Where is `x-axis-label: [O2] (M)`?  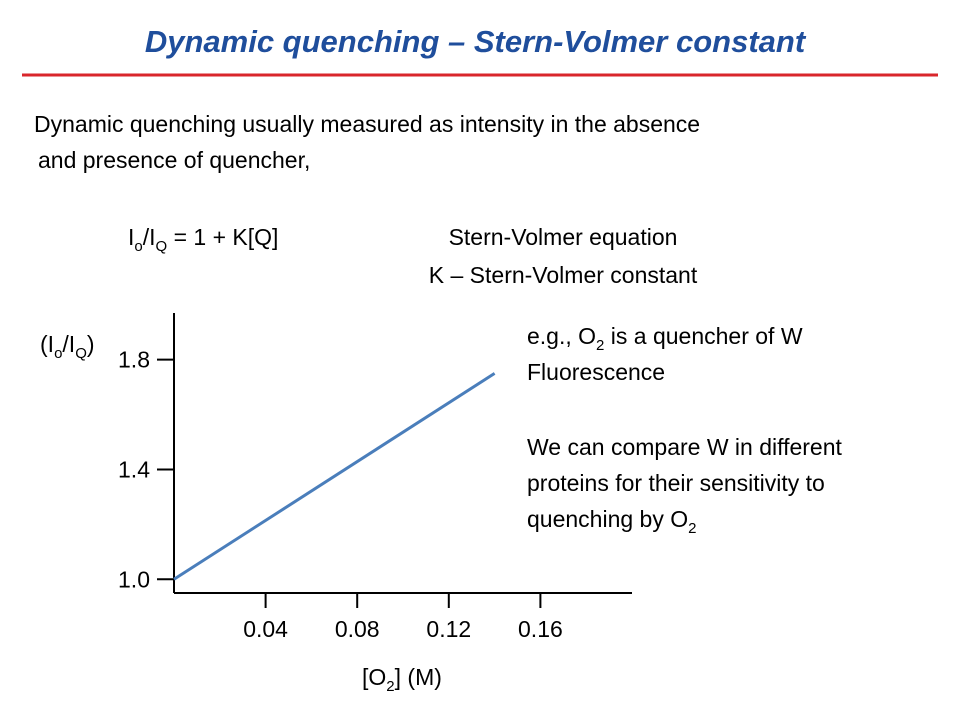 x-axis-label: [O2] (M) is located at coordinates (402, 679).